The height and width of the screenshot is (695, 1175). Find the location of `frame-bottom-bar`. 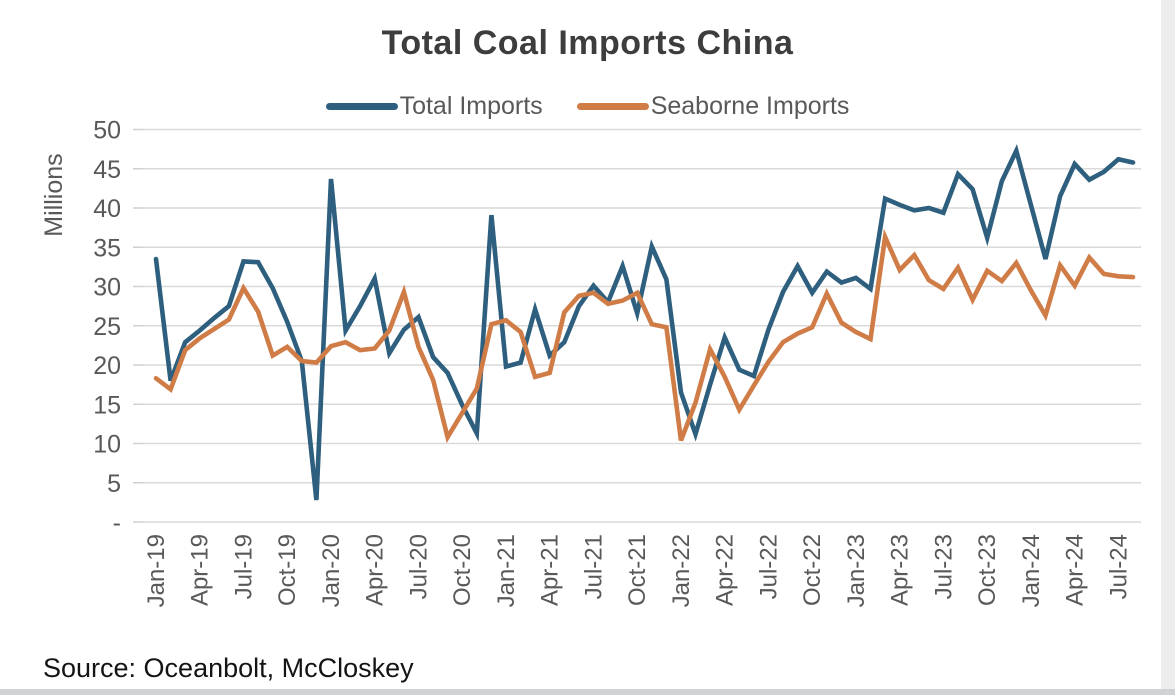

frame-bottom-bar is located at coordinates (587, 692).